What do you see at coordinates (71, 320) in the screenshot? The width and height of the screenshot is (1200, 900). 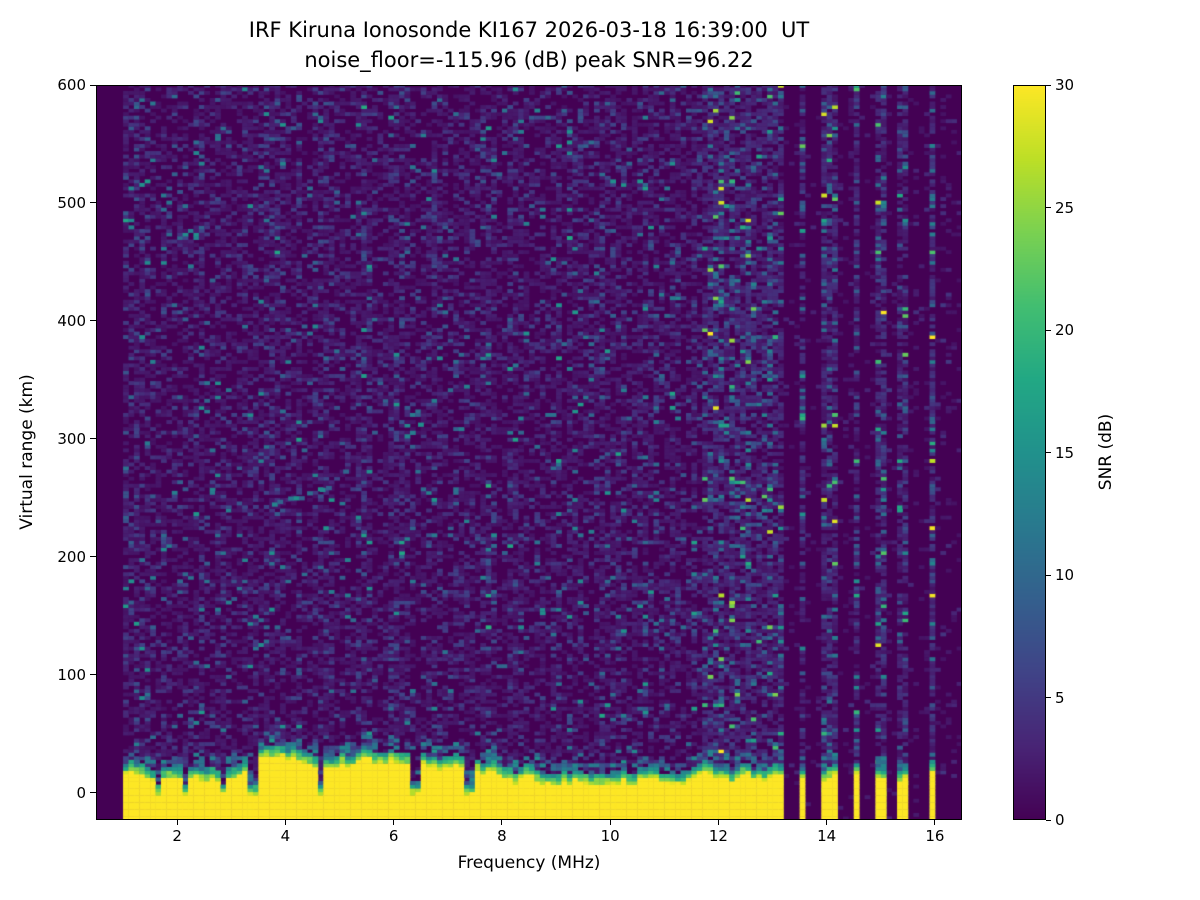 I see `y-tick-label: 400` at bounding box center [71, 320].